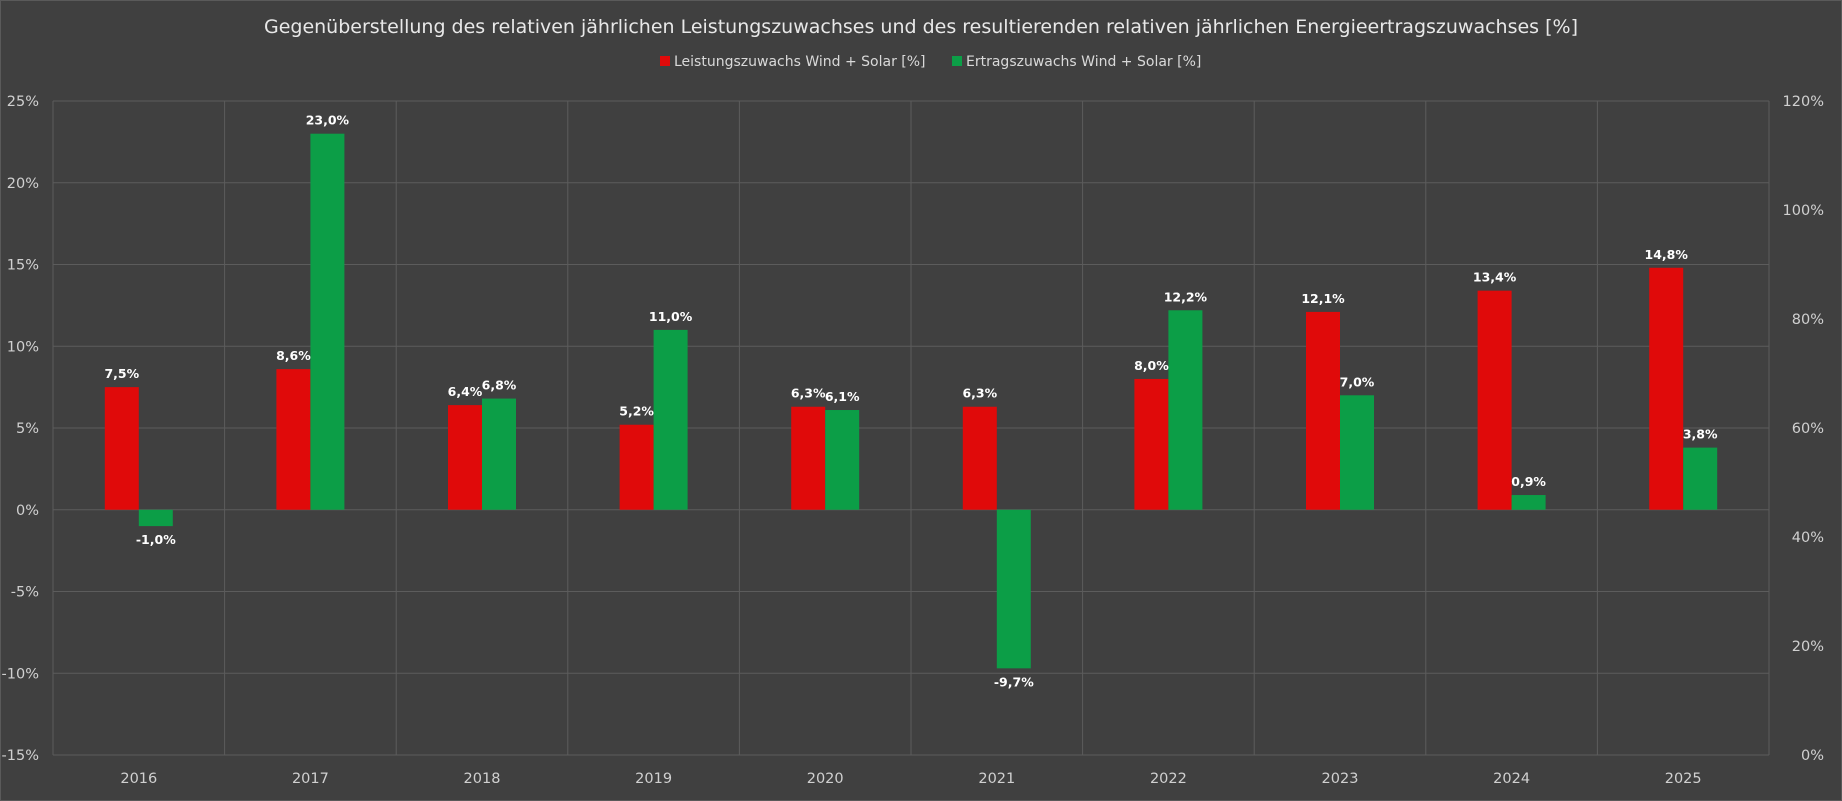  I want to click on x-tick-label: 2021, so click(996, 779).